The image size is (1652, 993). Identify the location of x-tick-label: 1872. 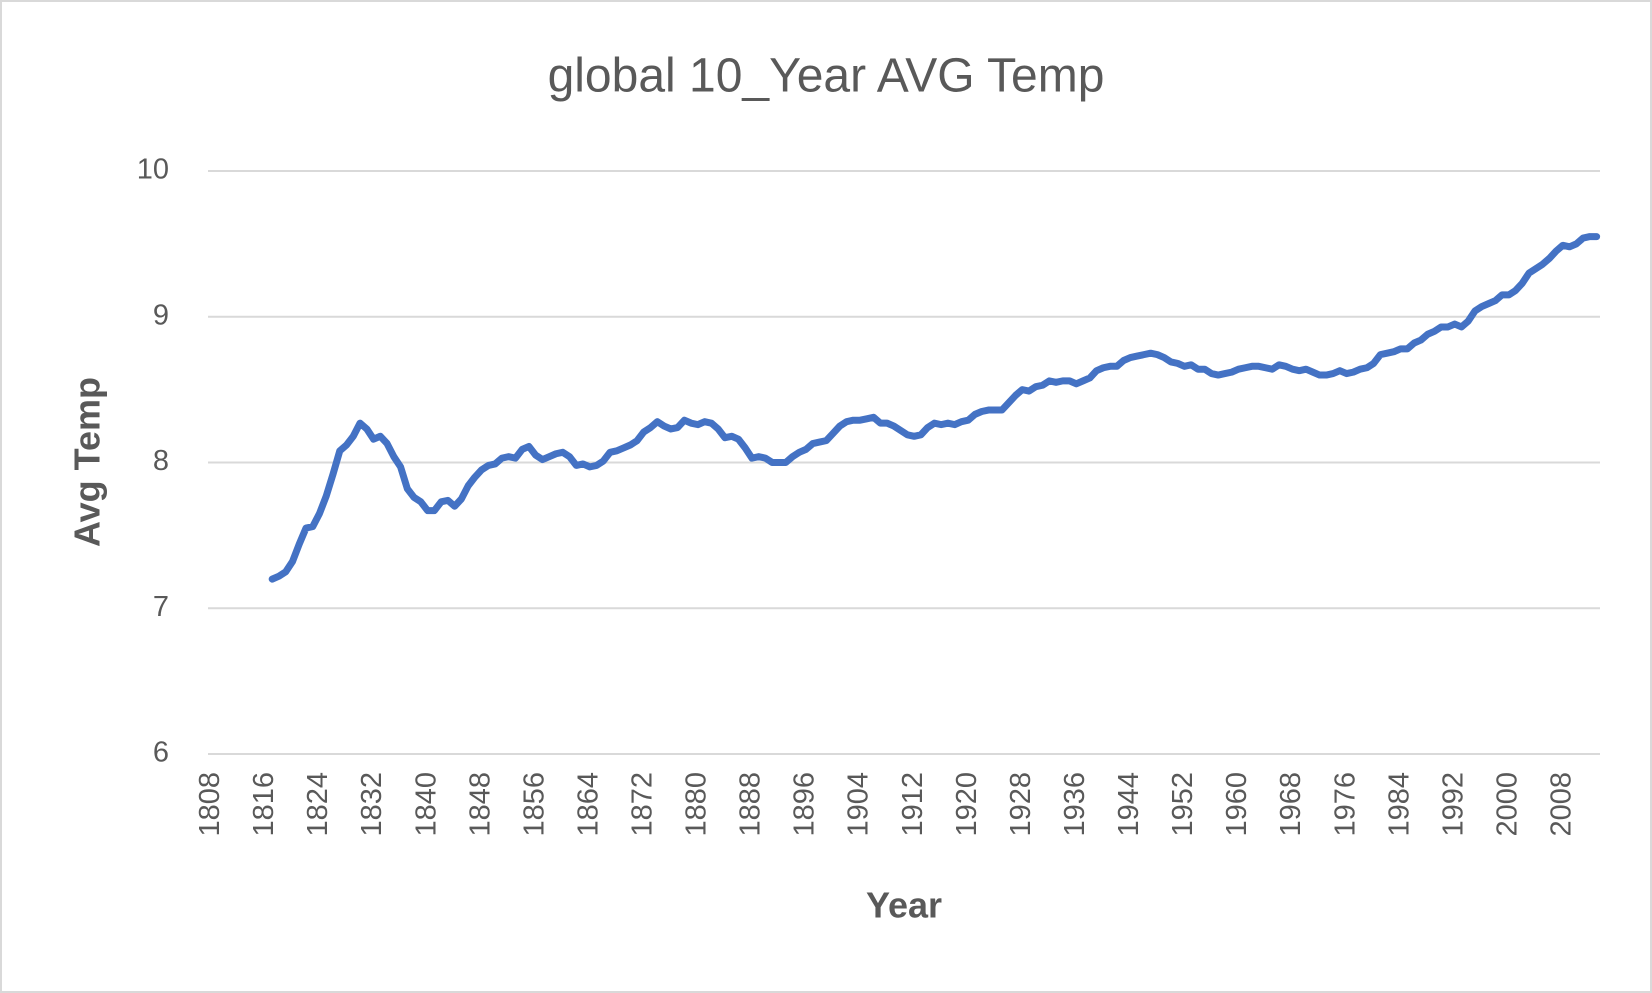
(643, 804).